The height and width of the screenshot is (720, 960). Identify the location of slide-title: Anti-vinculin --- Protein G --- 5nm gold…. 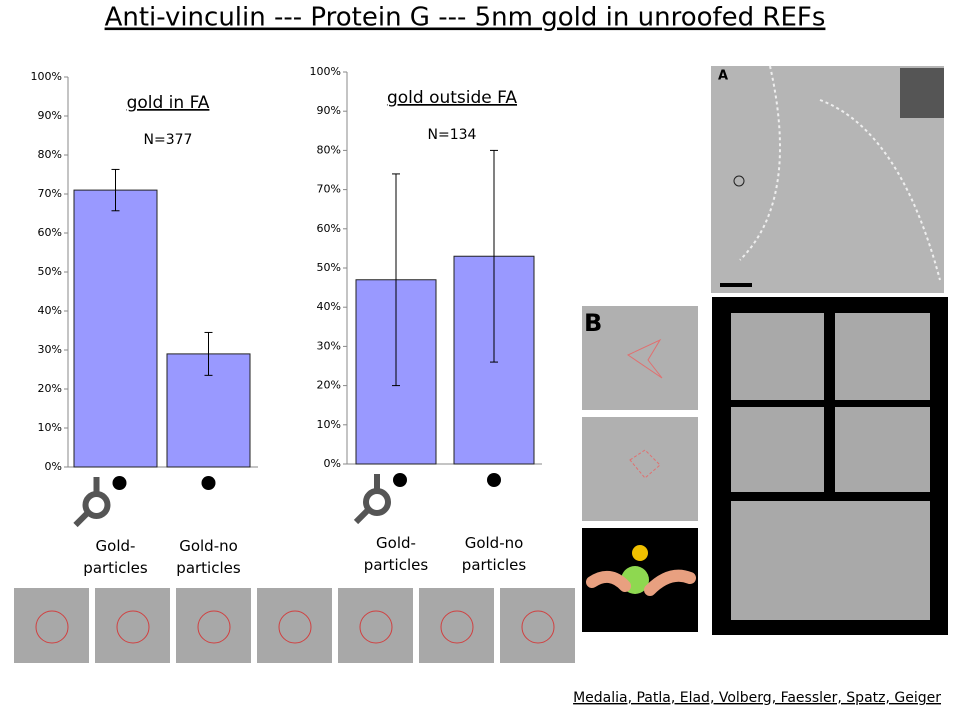
(465, 18).